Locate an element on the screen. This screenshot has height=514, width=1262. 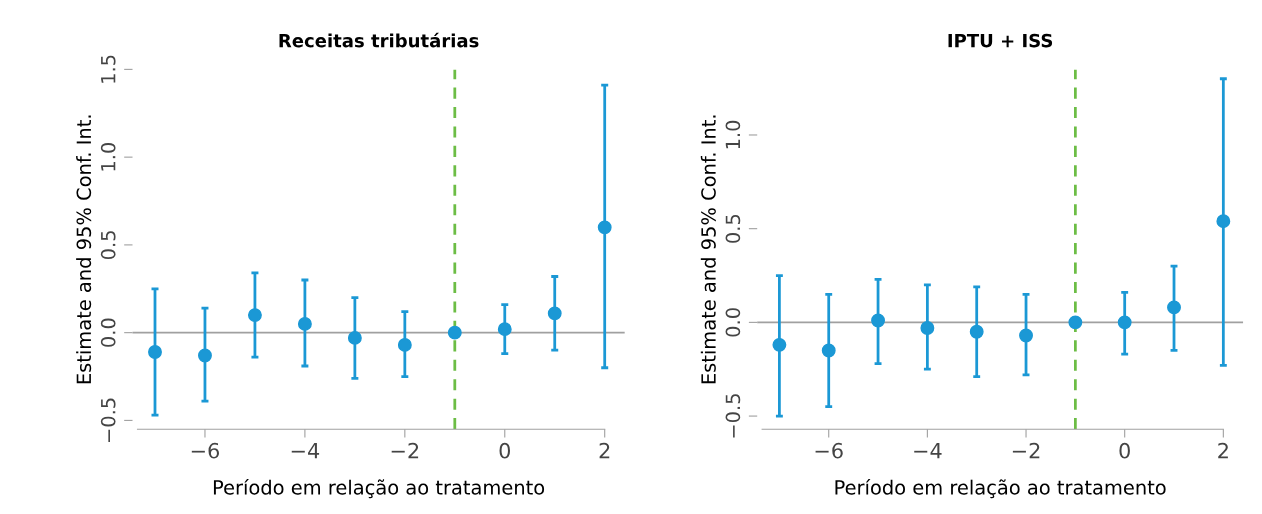
y-tick-label: 1.5 is located at coordinates (108, 69).